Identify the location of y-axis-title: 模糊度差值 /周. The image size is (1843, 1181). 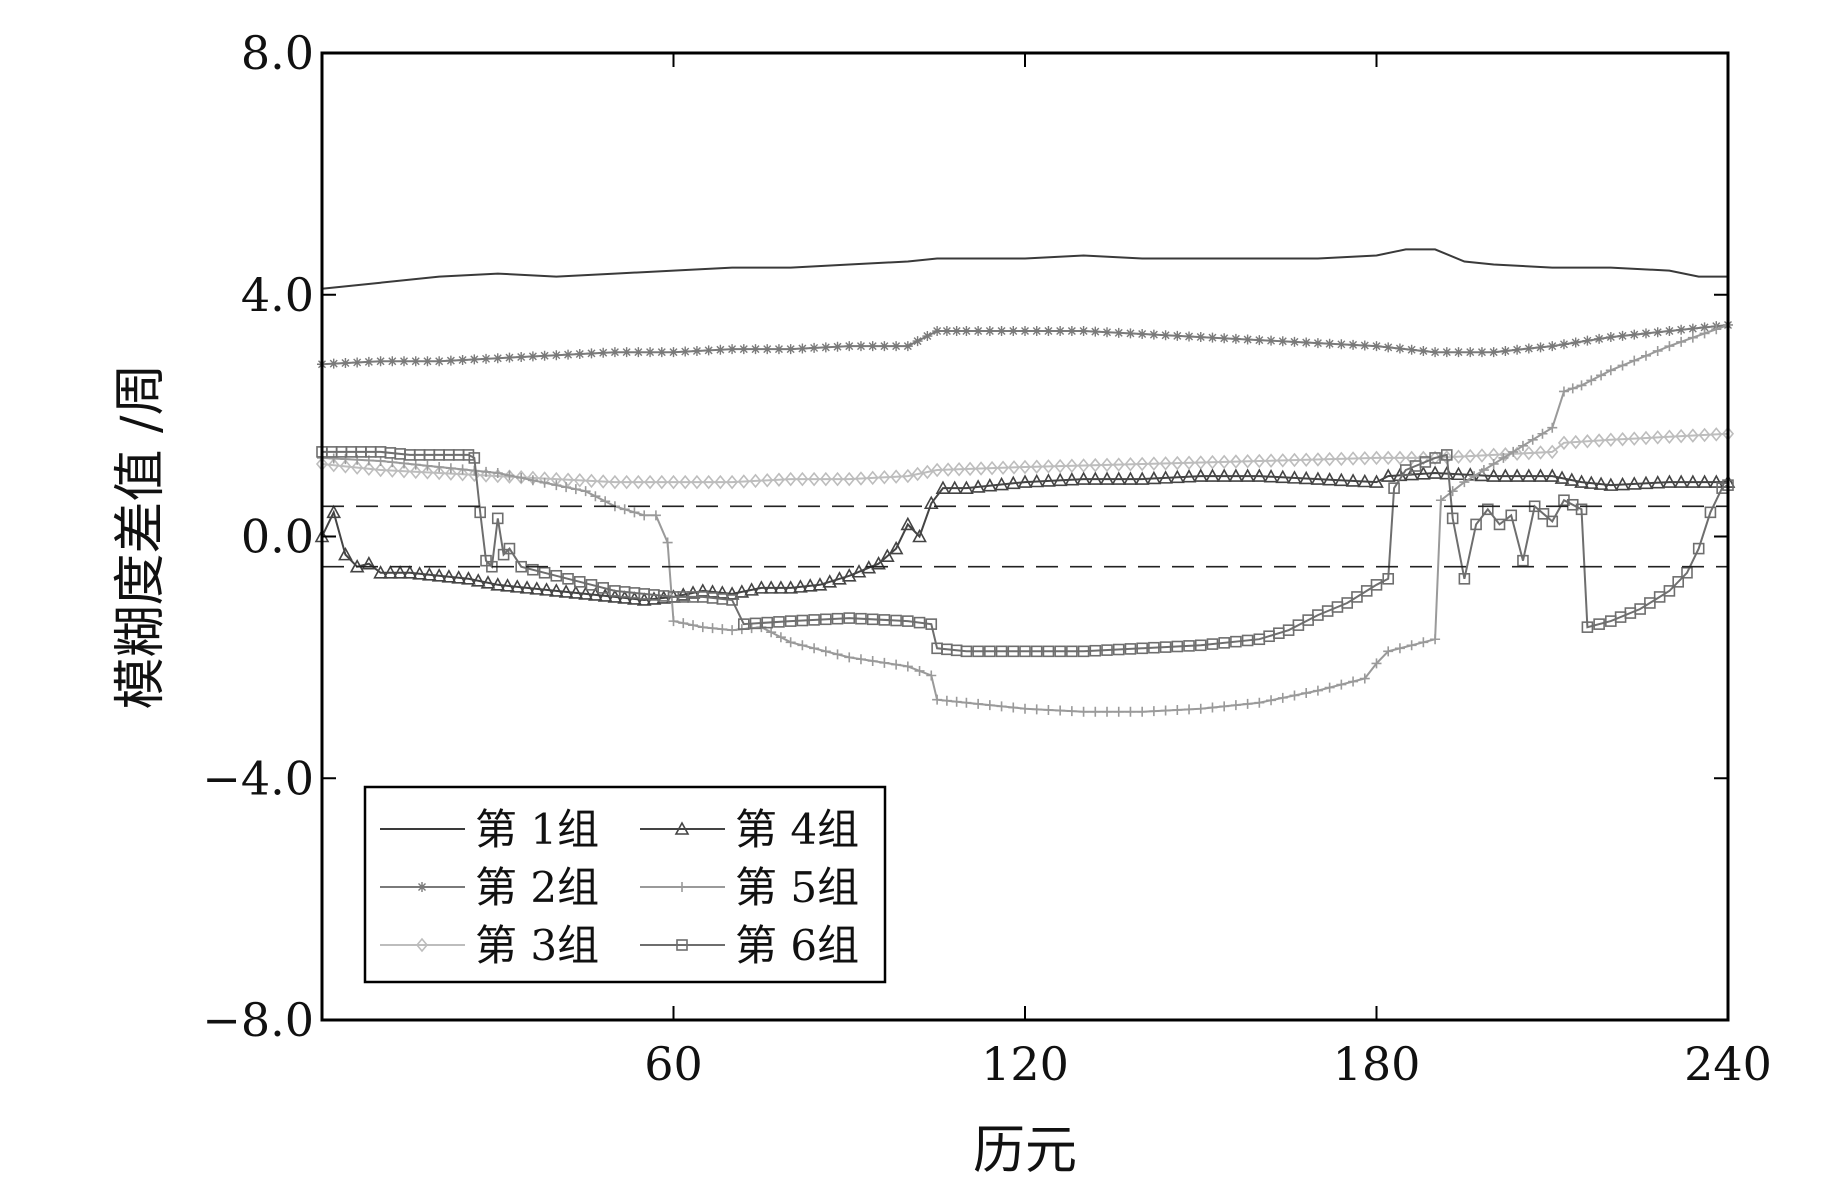
(141, 536).